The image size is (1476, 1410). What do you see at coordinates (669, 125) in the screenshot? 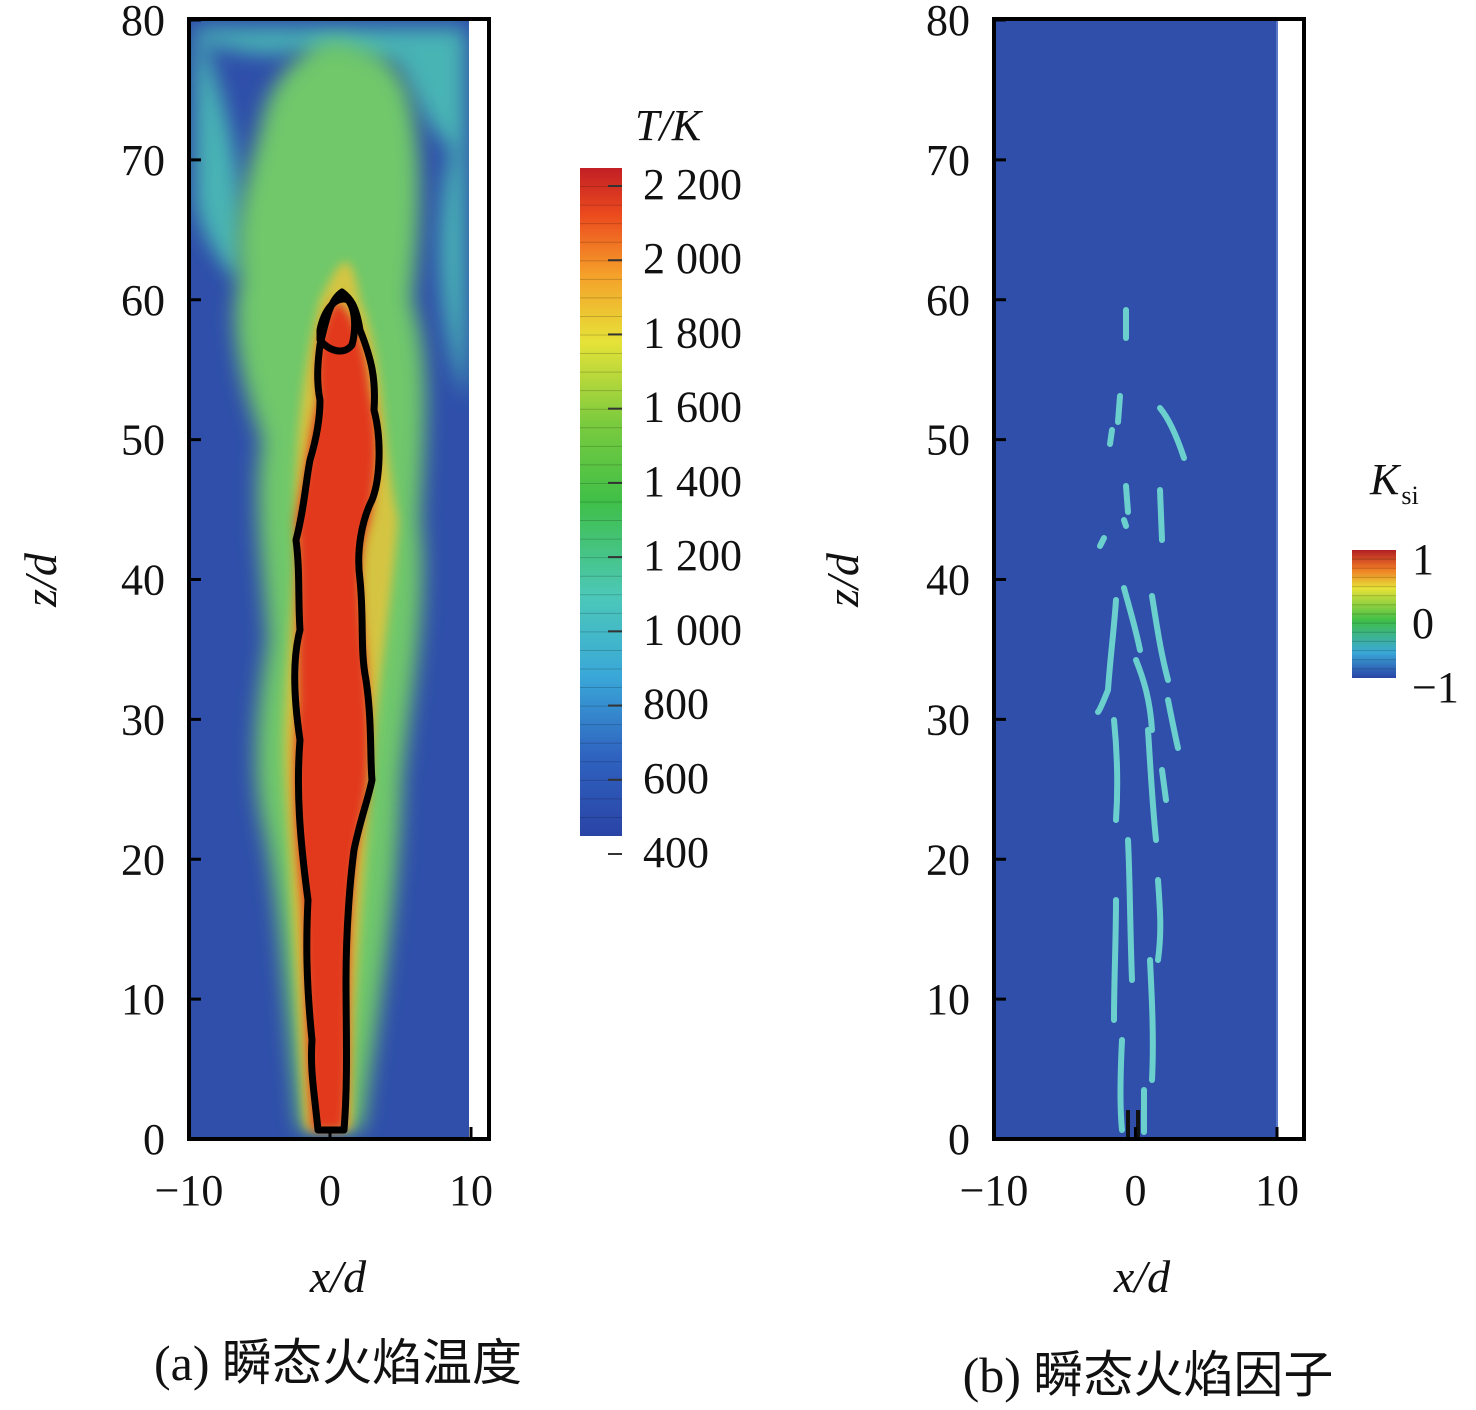
I see `colorbar-temperature-title: T/K` at bounding box center [669, 125].